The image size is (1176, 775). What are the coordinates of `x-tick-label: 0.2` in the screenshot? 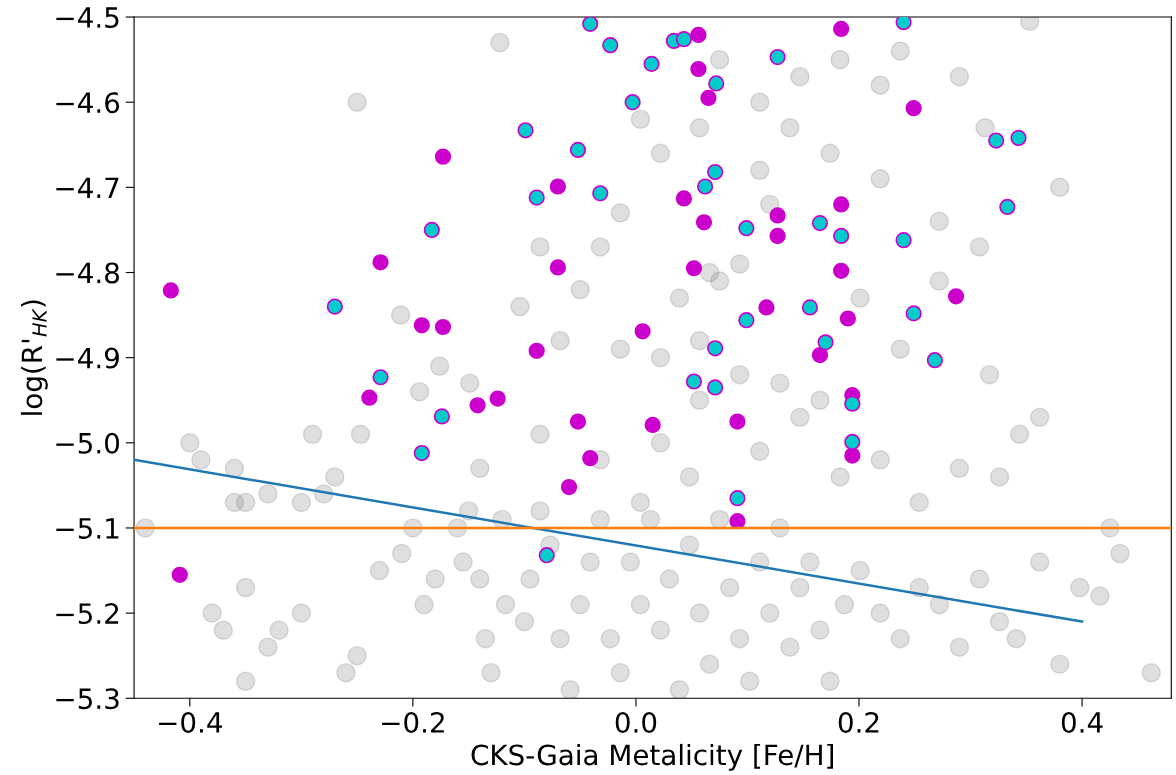 It's located at (858, 722).